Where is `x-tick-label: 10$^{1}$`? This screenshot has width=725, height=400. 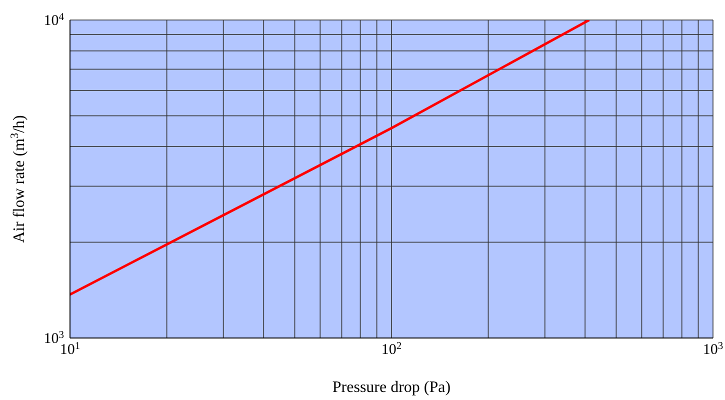
x-tick-label: 10$^{1}$ is located at coordinates (70, 349).